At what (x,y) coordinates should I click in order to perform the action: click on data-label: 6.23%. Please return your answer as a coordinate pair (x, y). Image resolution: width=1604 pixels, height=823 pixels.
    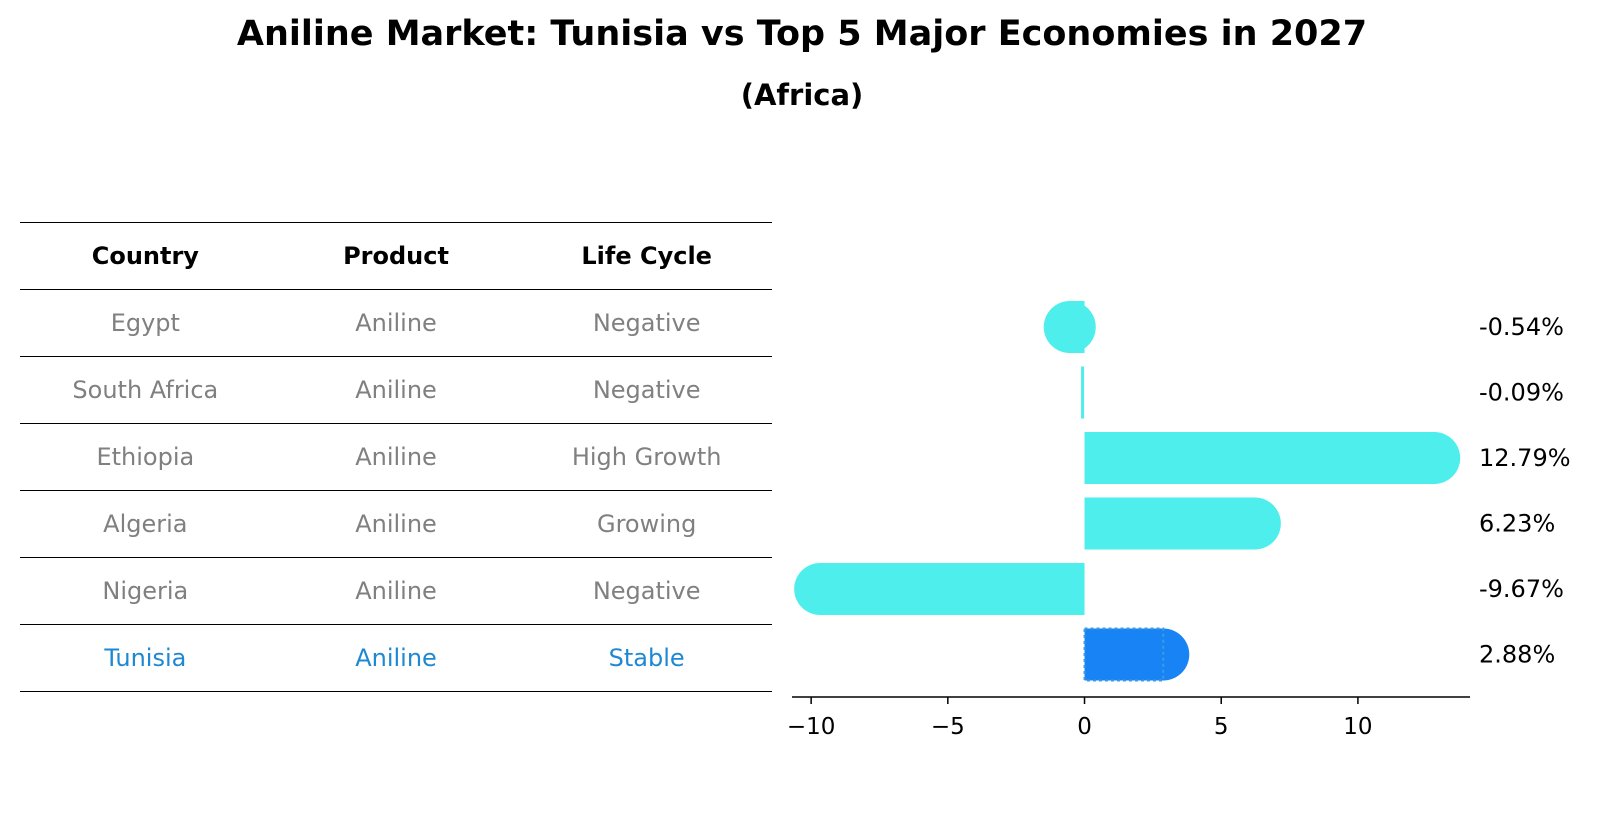
    Looking at the image, I should click on (1517, 524).